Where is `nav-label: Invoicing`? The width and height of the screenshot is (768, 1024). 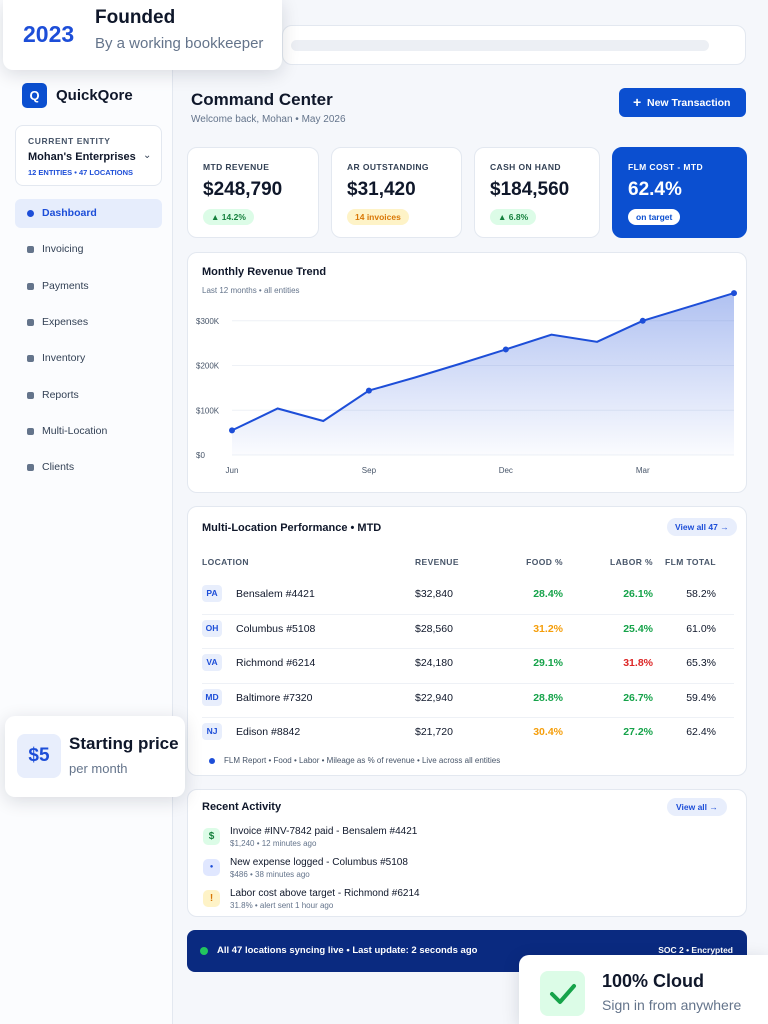 nav-label: Invoicing is located at coordinates (63, 249).